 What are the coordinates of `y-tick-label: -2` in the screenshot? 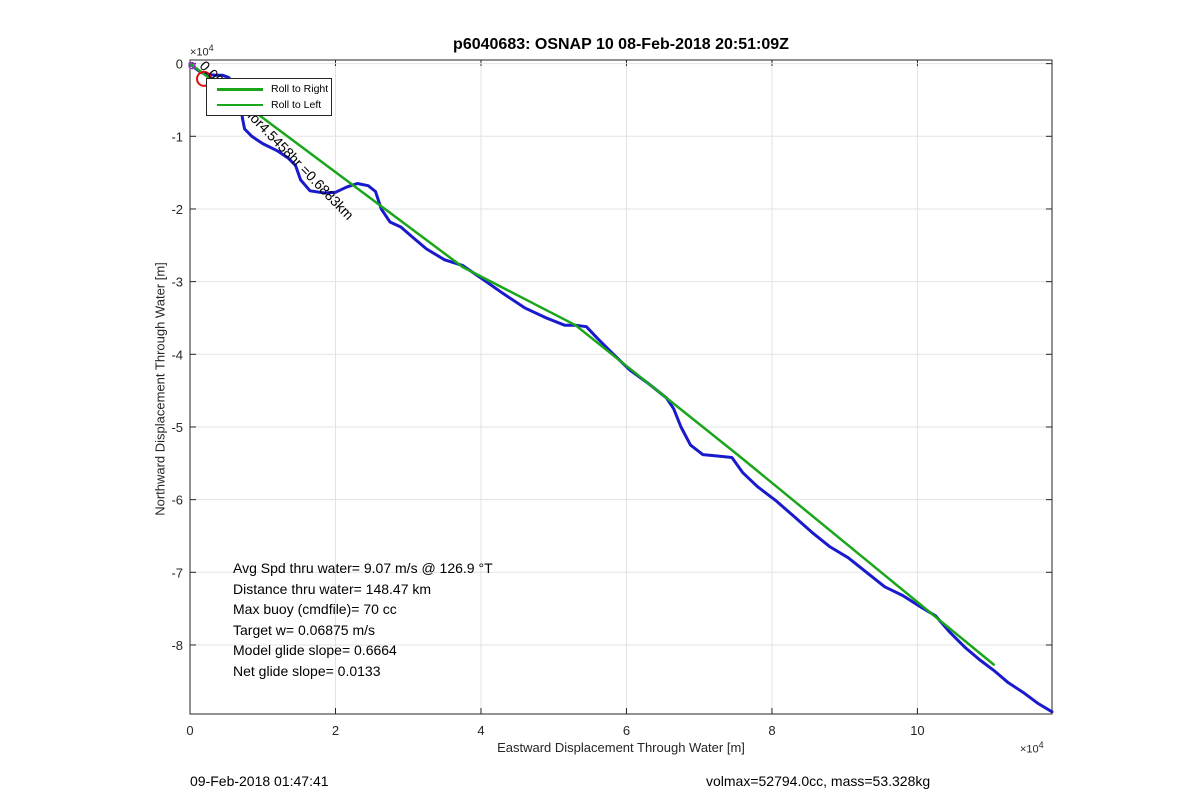 It's located at (177, 209).